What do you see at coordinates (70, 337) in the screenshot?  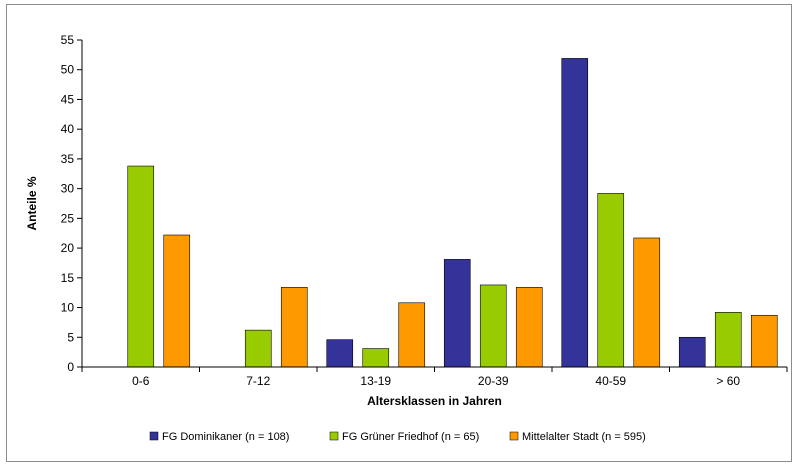 I see `y-tick-label: 5` at bounding box center [70, 337].